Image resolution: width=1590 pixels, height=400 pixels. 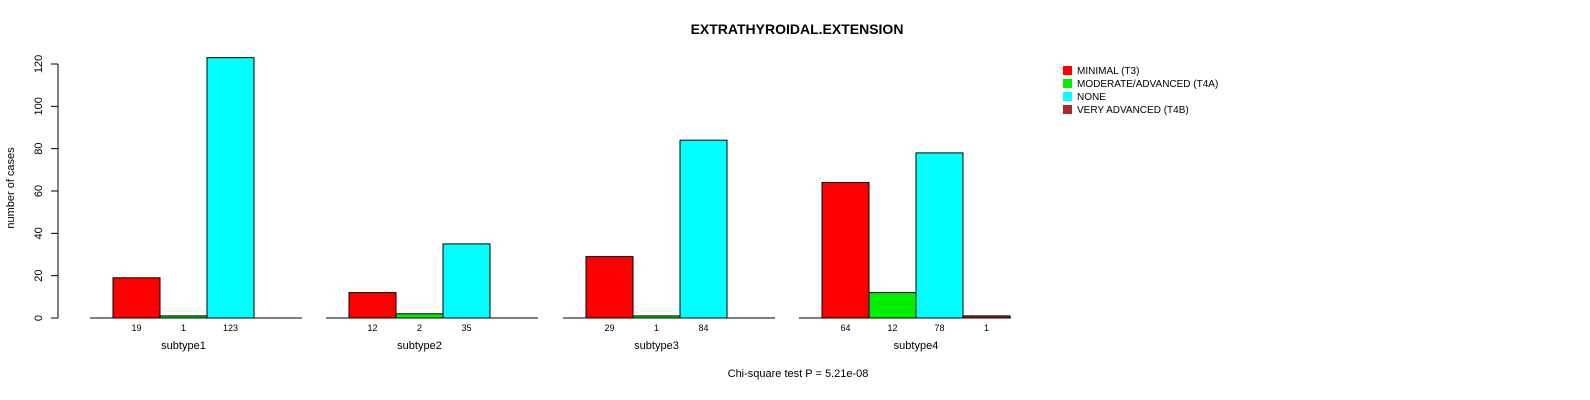 What do you see at coordinates (39, 191) in the screenshot?
I see `y-tick-label: 60` at bounding box center [39, 191].